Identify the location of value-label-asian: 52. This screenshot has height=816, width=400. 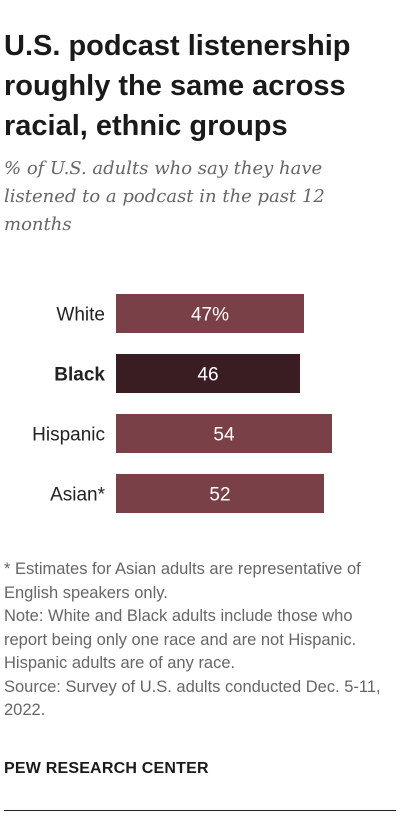
(219, 495).